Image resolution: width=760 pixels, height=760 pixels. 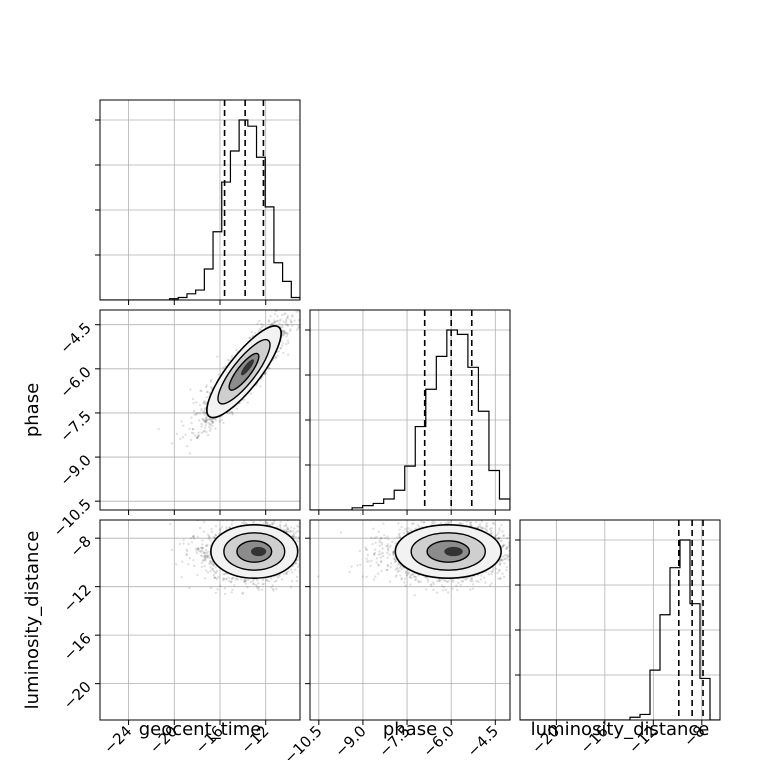 I want to click on panel-hist-luminosity_distance, so click(x=618, y=620).